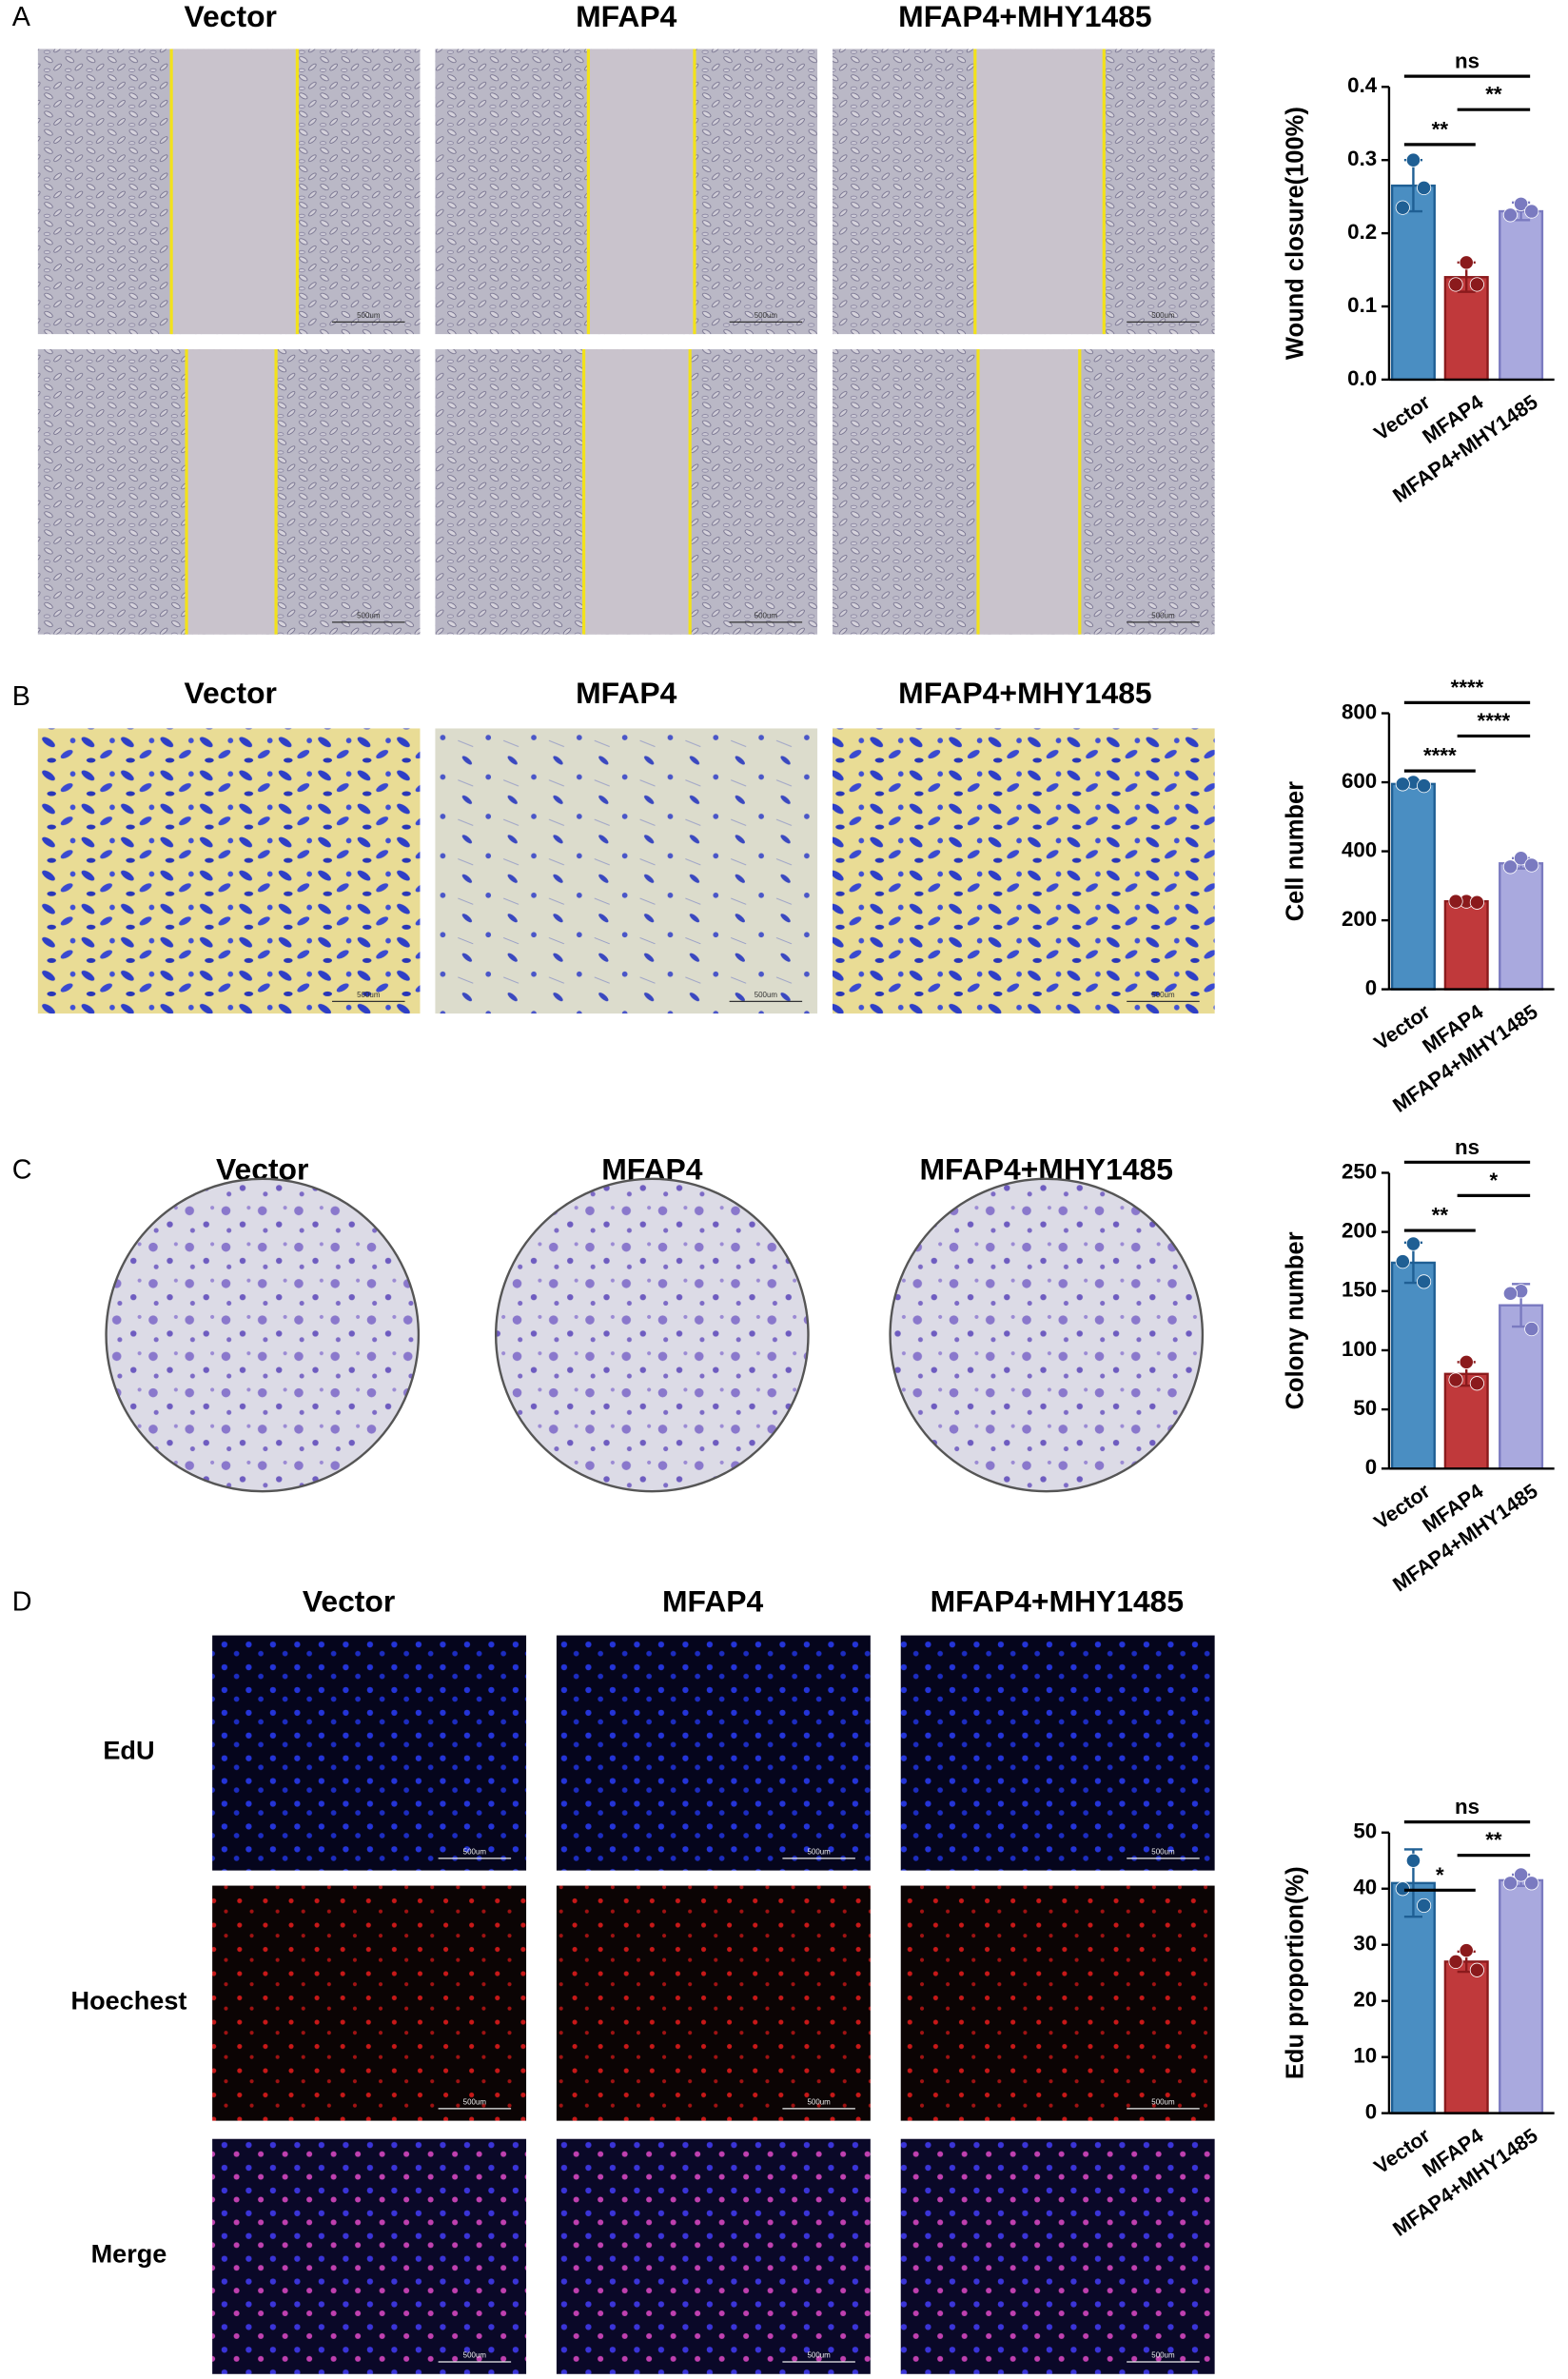 The width and height of the screenshot is (1568, 2379). I want to click on y-axis-label: Cell number, so click(1295, 851).